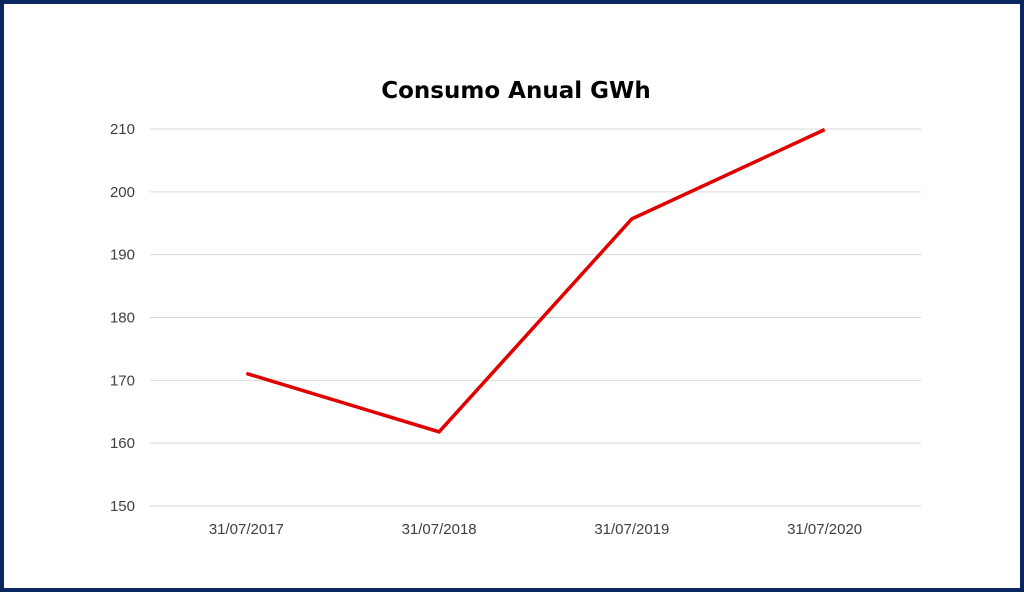 Image resolution: width=1024 pixels, height=592 pixels. I want to click on y-tick-label: 160, so click(122, 443).